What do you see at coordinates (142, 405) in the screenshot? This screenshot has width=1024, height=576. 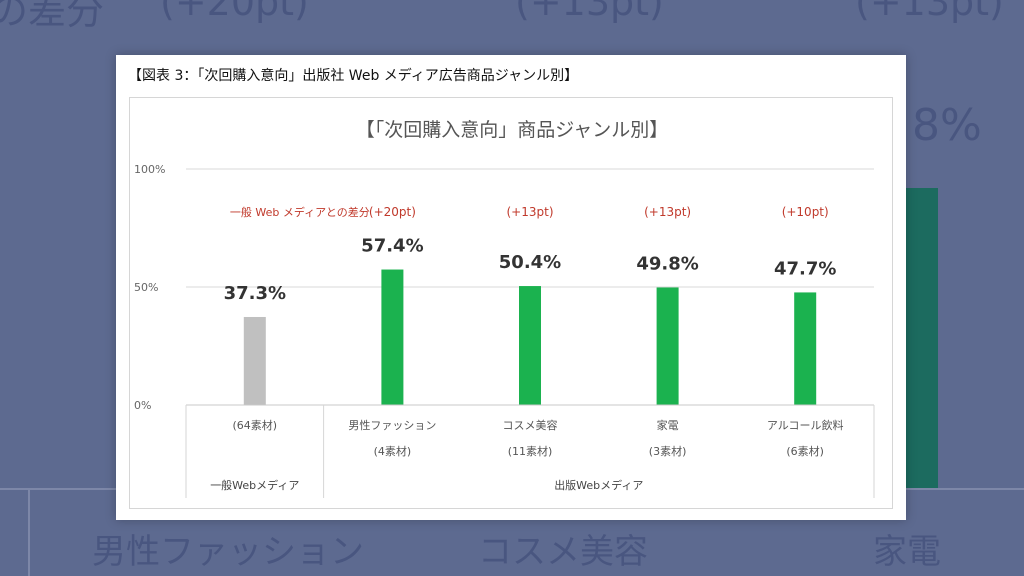 I see `y-tick-label: 0%` at bounding box center [142, 405].